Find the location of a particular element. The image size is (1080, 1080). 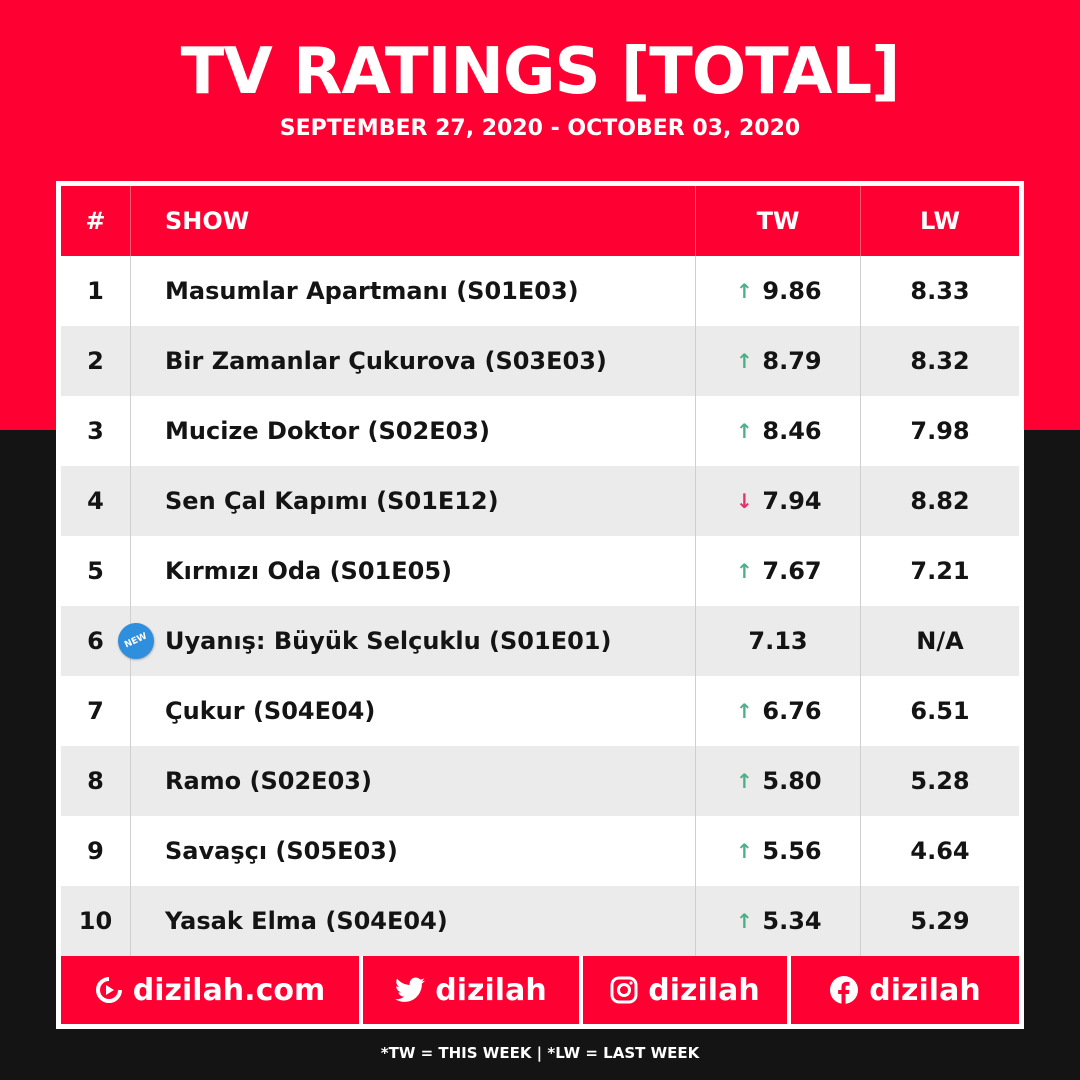

table-row: 1 Masumlar Apartmanı (S01E03) ↑ 9.86 8.33 is located at coordinates (540, 291).